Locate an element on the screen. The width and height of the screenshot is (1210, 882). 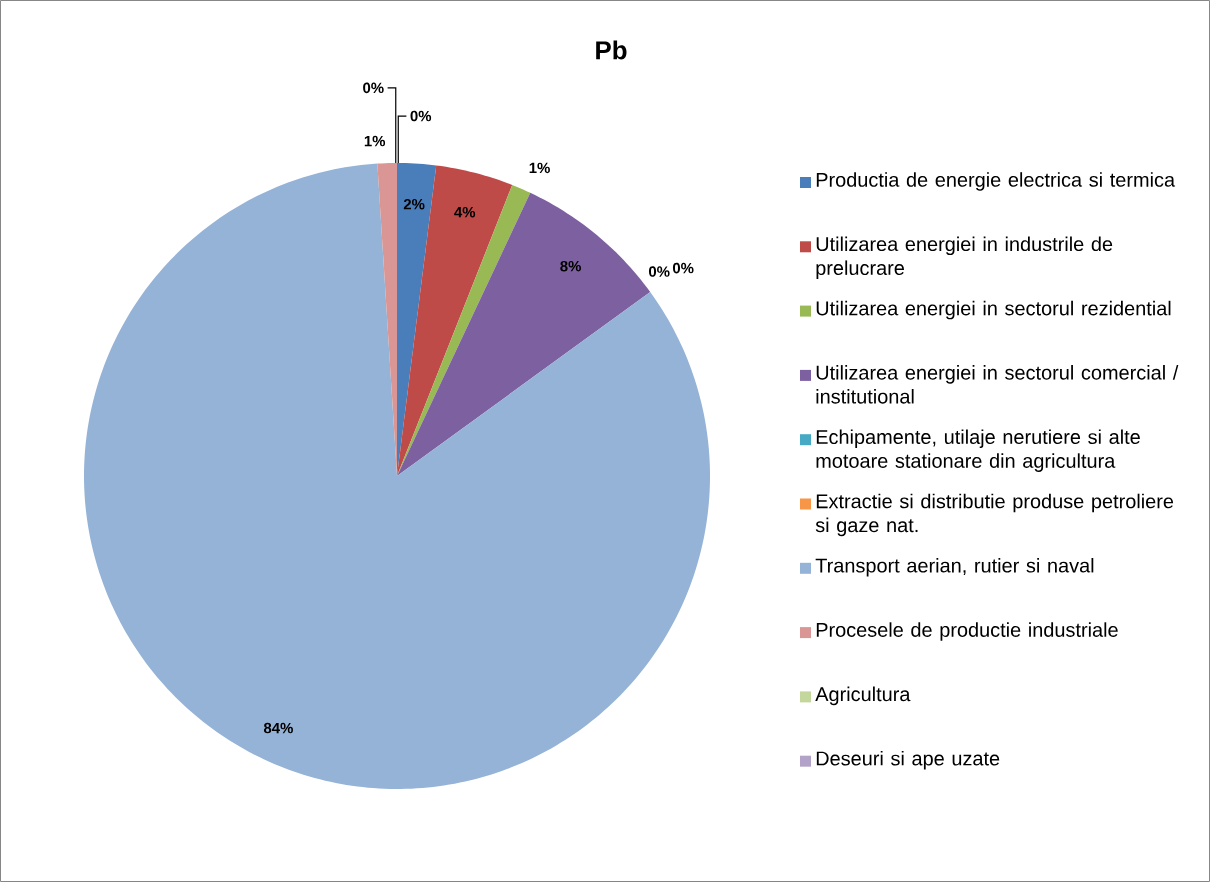
legend-label: Procesele de productie industriale is located at coordinates (967, 631).